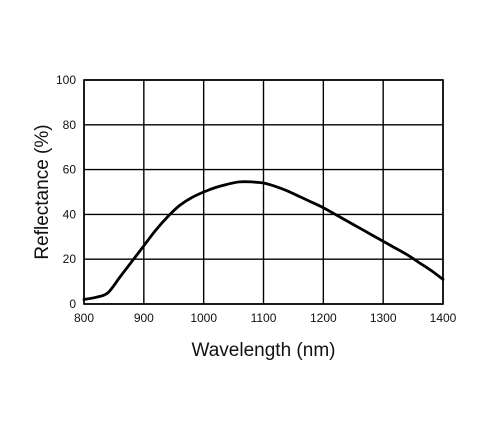  I want to click on x-tick-labels: 800 900 1000 1100 1200 1300 1400, so click(265, 318).